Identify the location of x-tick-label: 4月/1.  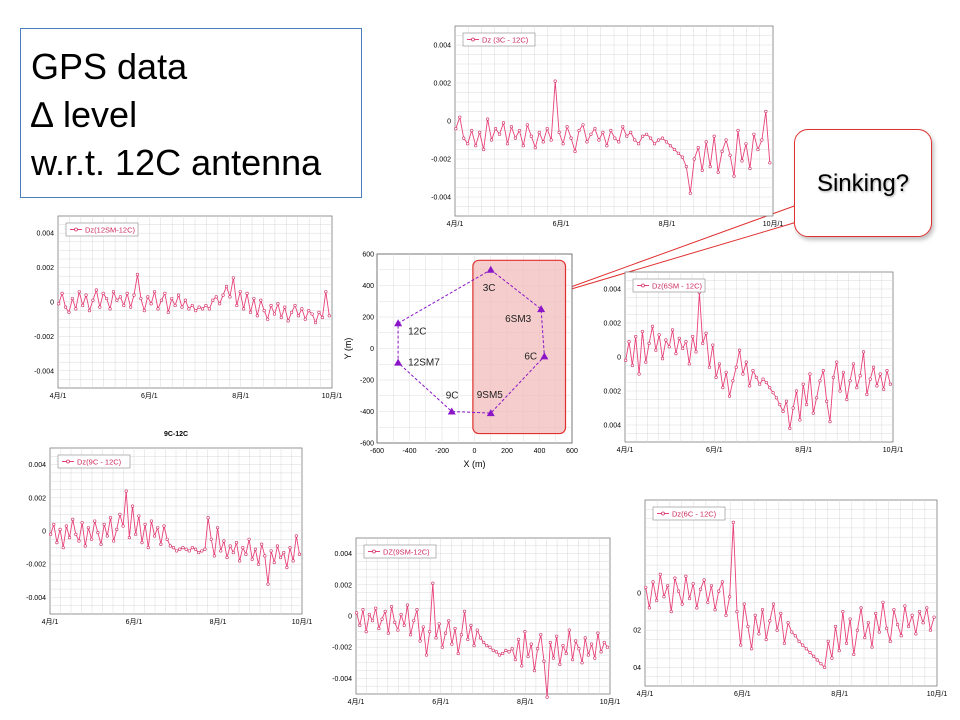
(356, 702).